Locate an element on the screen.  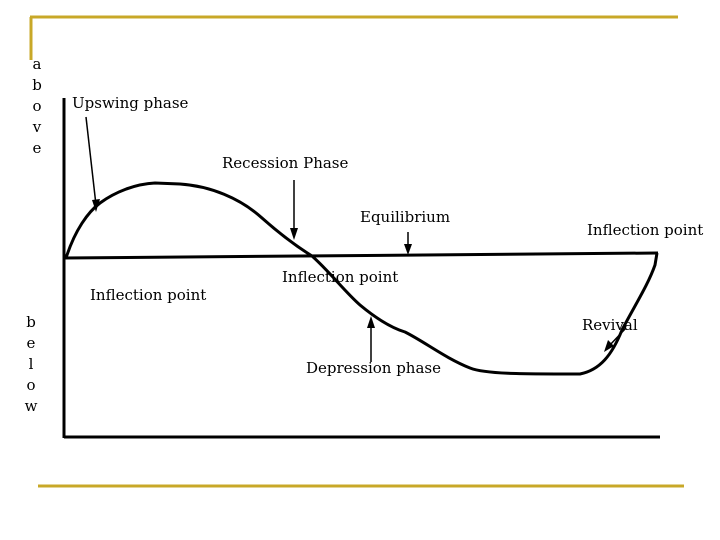
above-letter: o is located at coordinates (37, 106).